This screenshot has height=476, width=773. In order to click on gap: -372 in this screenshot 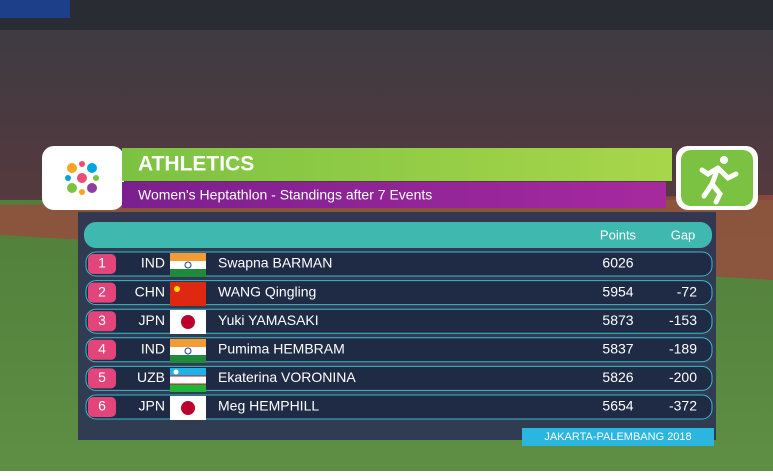, I will do `click(683, 406)`.